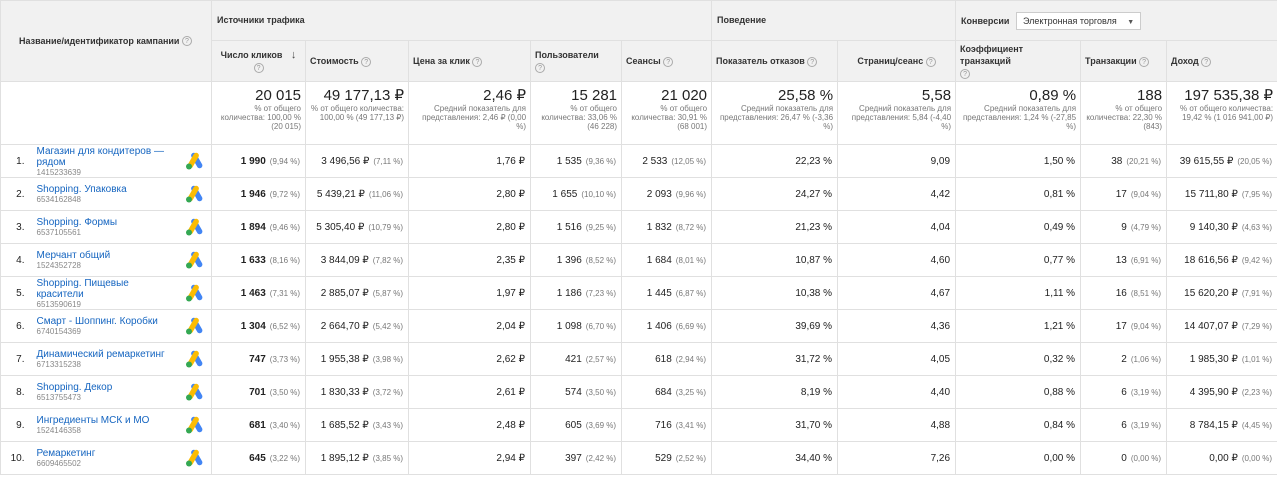 The height and width of the screenshot is (497, 1277). I want to click on campaign-name-link: Shopping. Упаковка, so click(81, 189).